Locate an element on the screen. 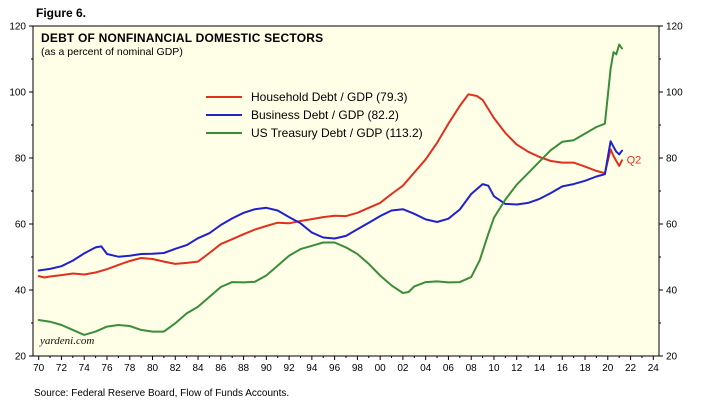  x-tick-label: 04 is located at coordinates (426, 368).